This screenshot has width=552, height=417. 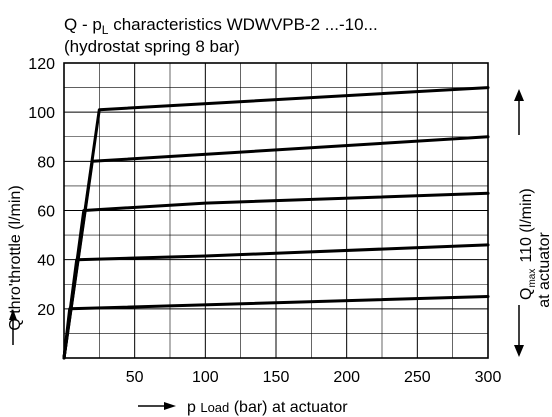 I want to click on qmax-label-line2: at actuator, so click(x=544, y=270).